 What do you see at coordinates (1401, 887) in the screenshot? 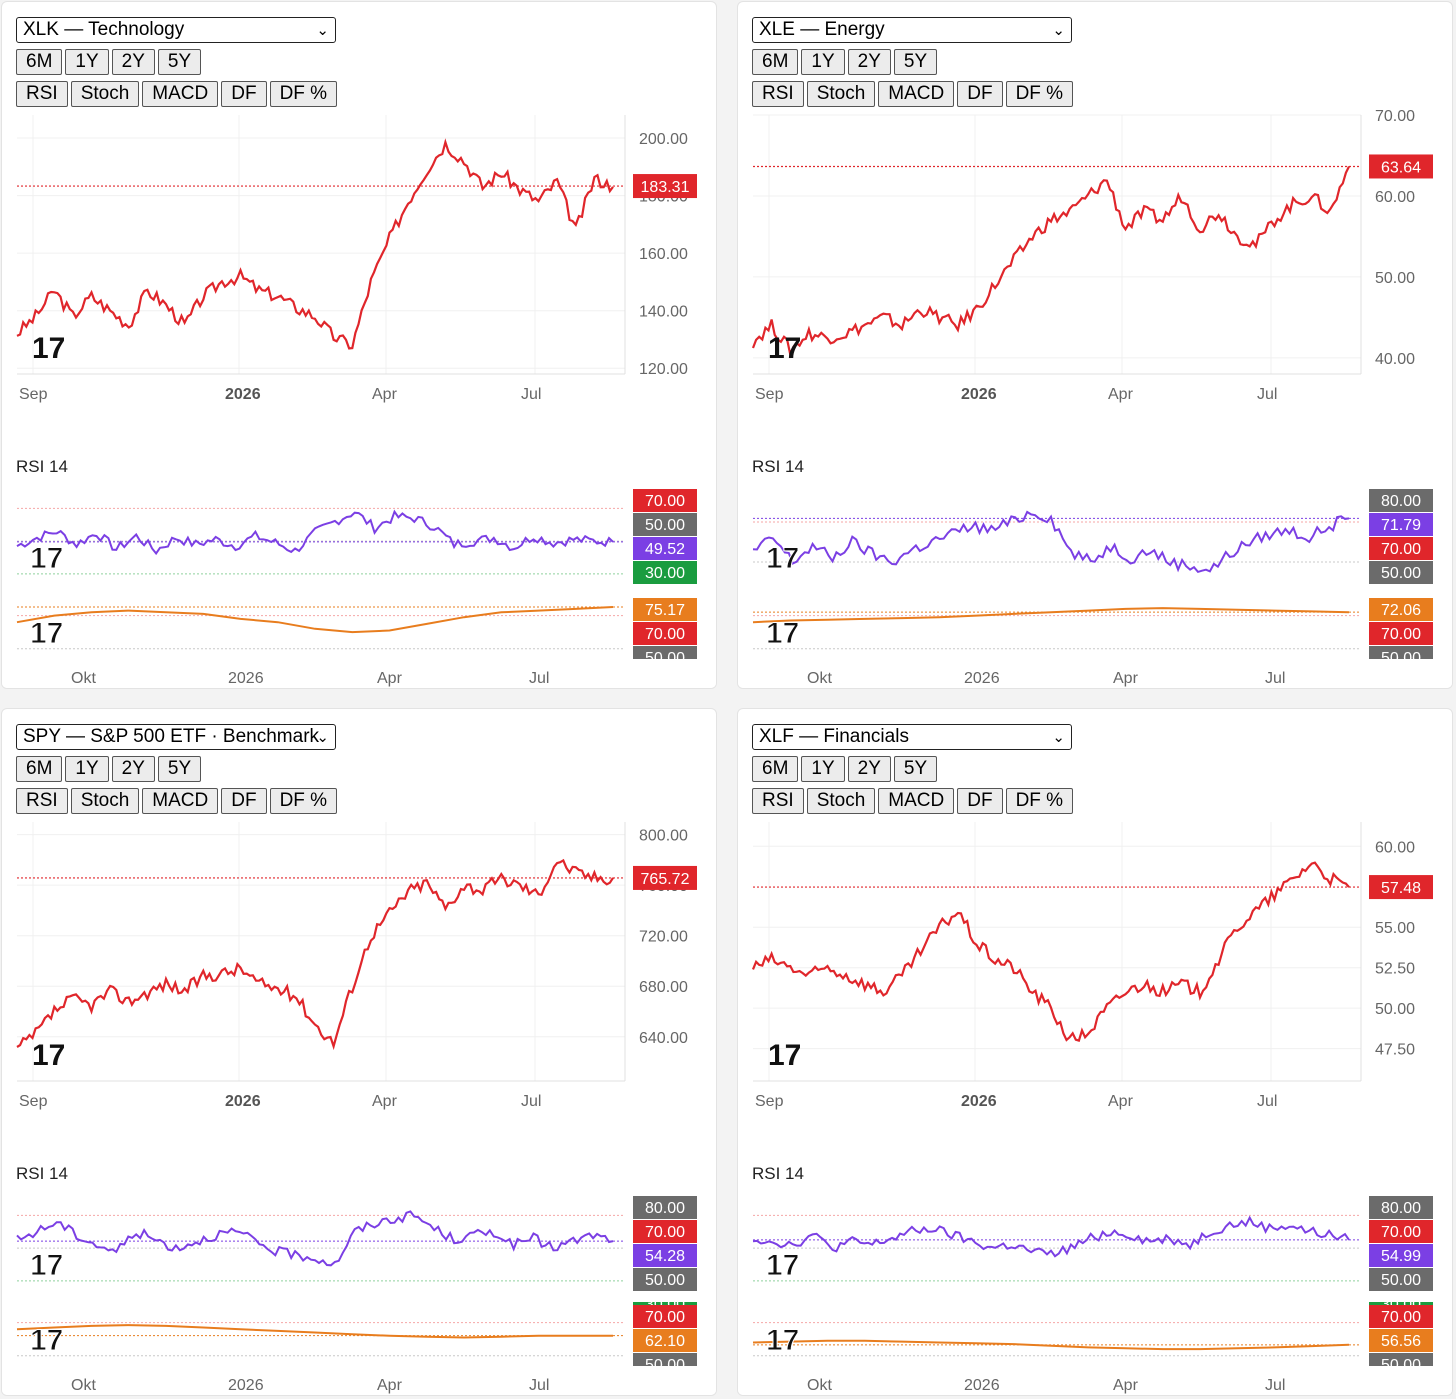
I see `price-tag: 57.48` at bounding box center [1401, 887].